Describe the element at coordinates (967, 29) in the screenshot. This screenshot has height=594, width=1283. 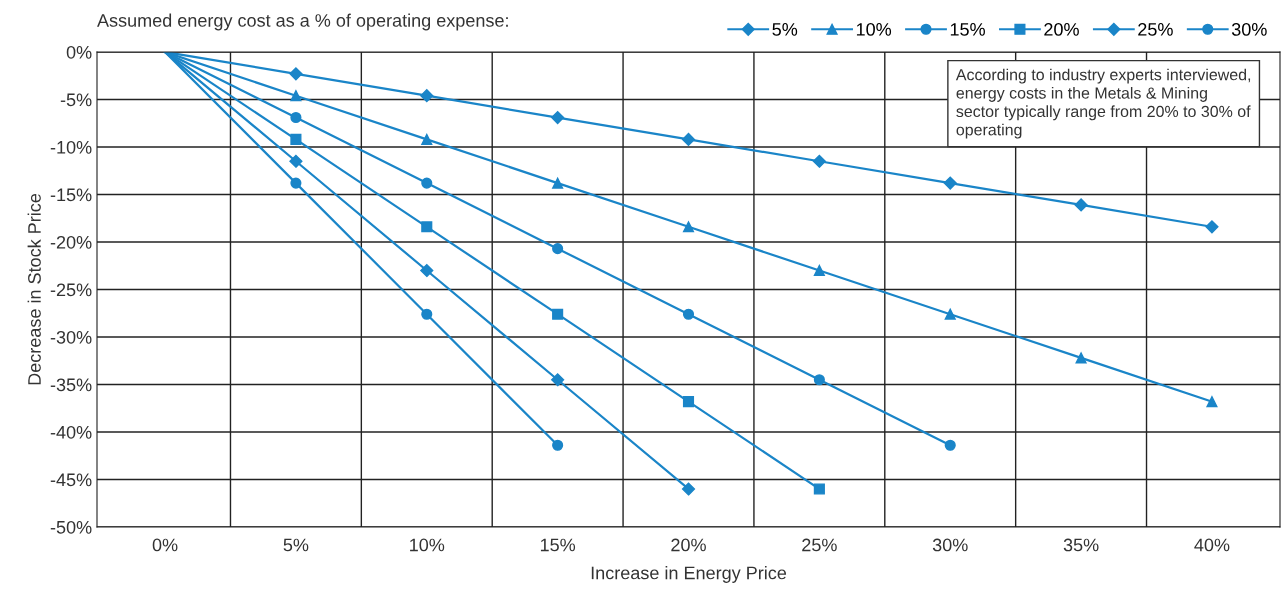
I see `legend-label: 15%` at that location.